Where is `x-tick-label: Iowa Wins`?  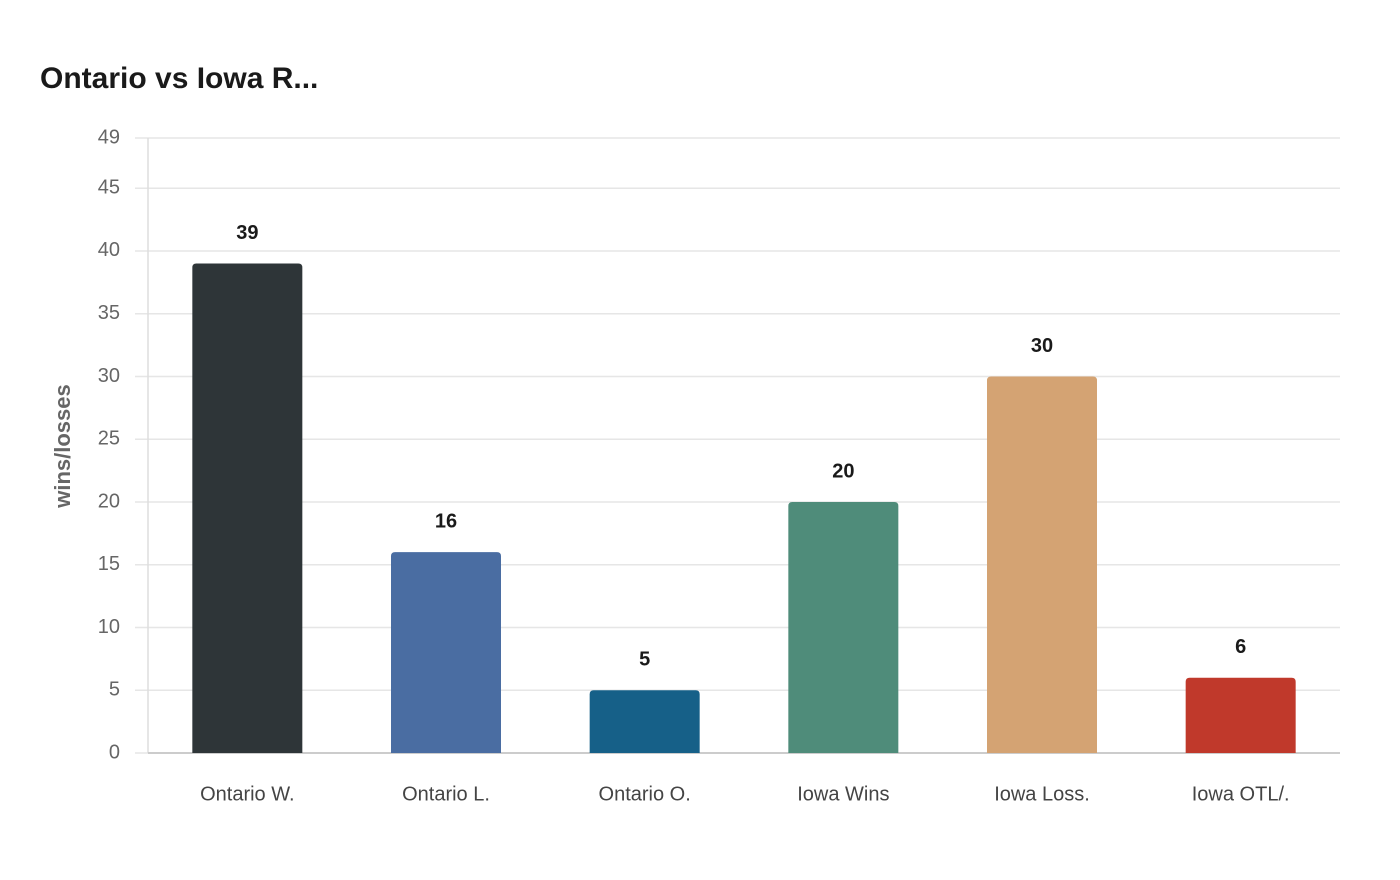 x-tick-label: Iowa Wins is located at coordinates (843, 794).